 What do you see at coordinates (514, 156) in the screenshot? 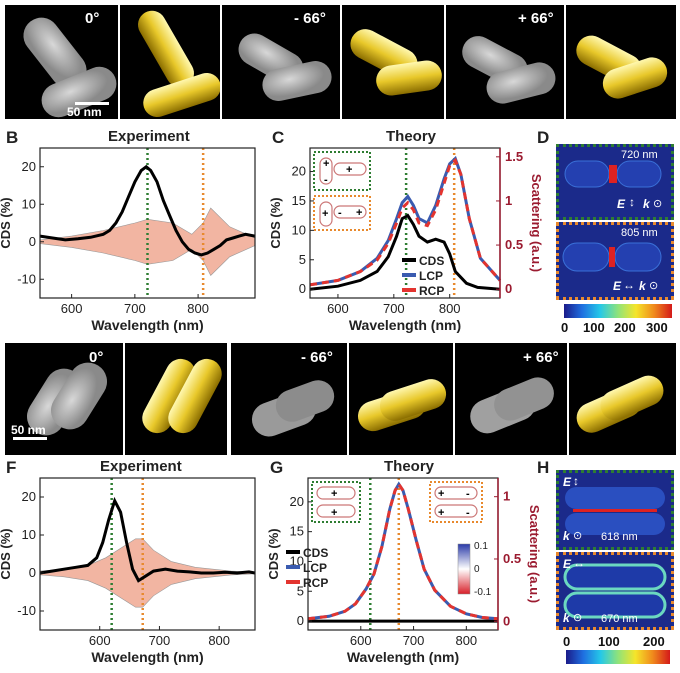
I see `y2-tick-label: 1.5` at bounding box center [514, 156].